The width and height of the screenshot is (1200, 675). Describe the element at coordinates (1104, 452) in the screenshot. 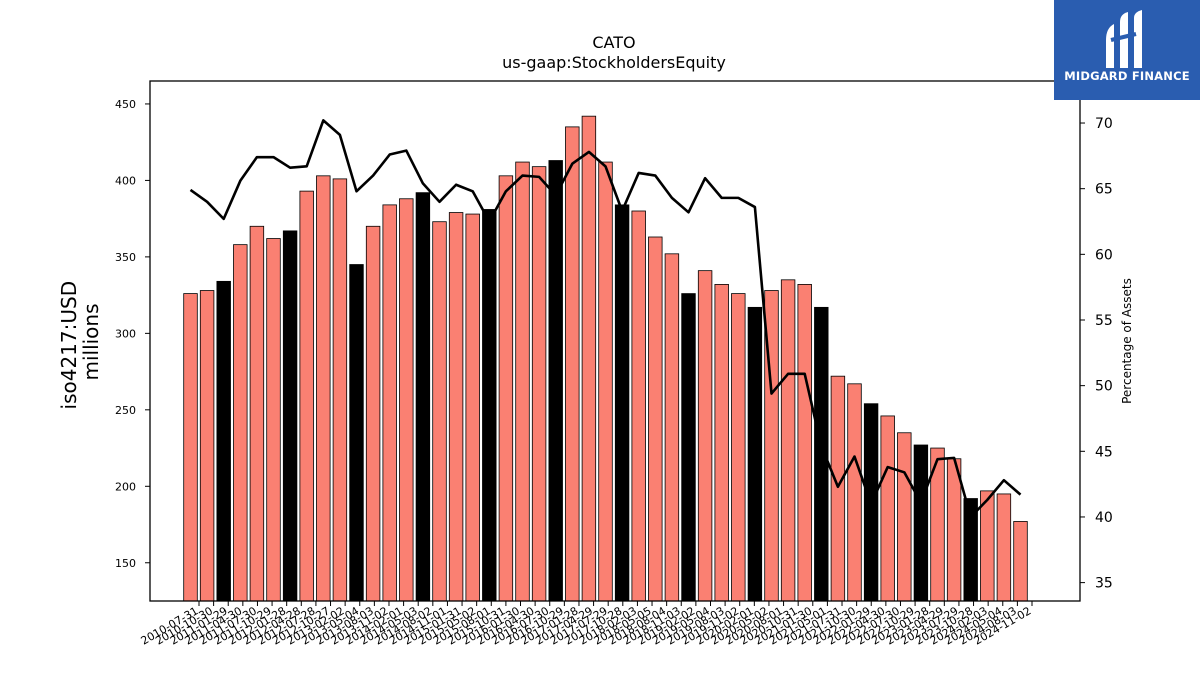

I see `y2-tick-label: 45` at that location.